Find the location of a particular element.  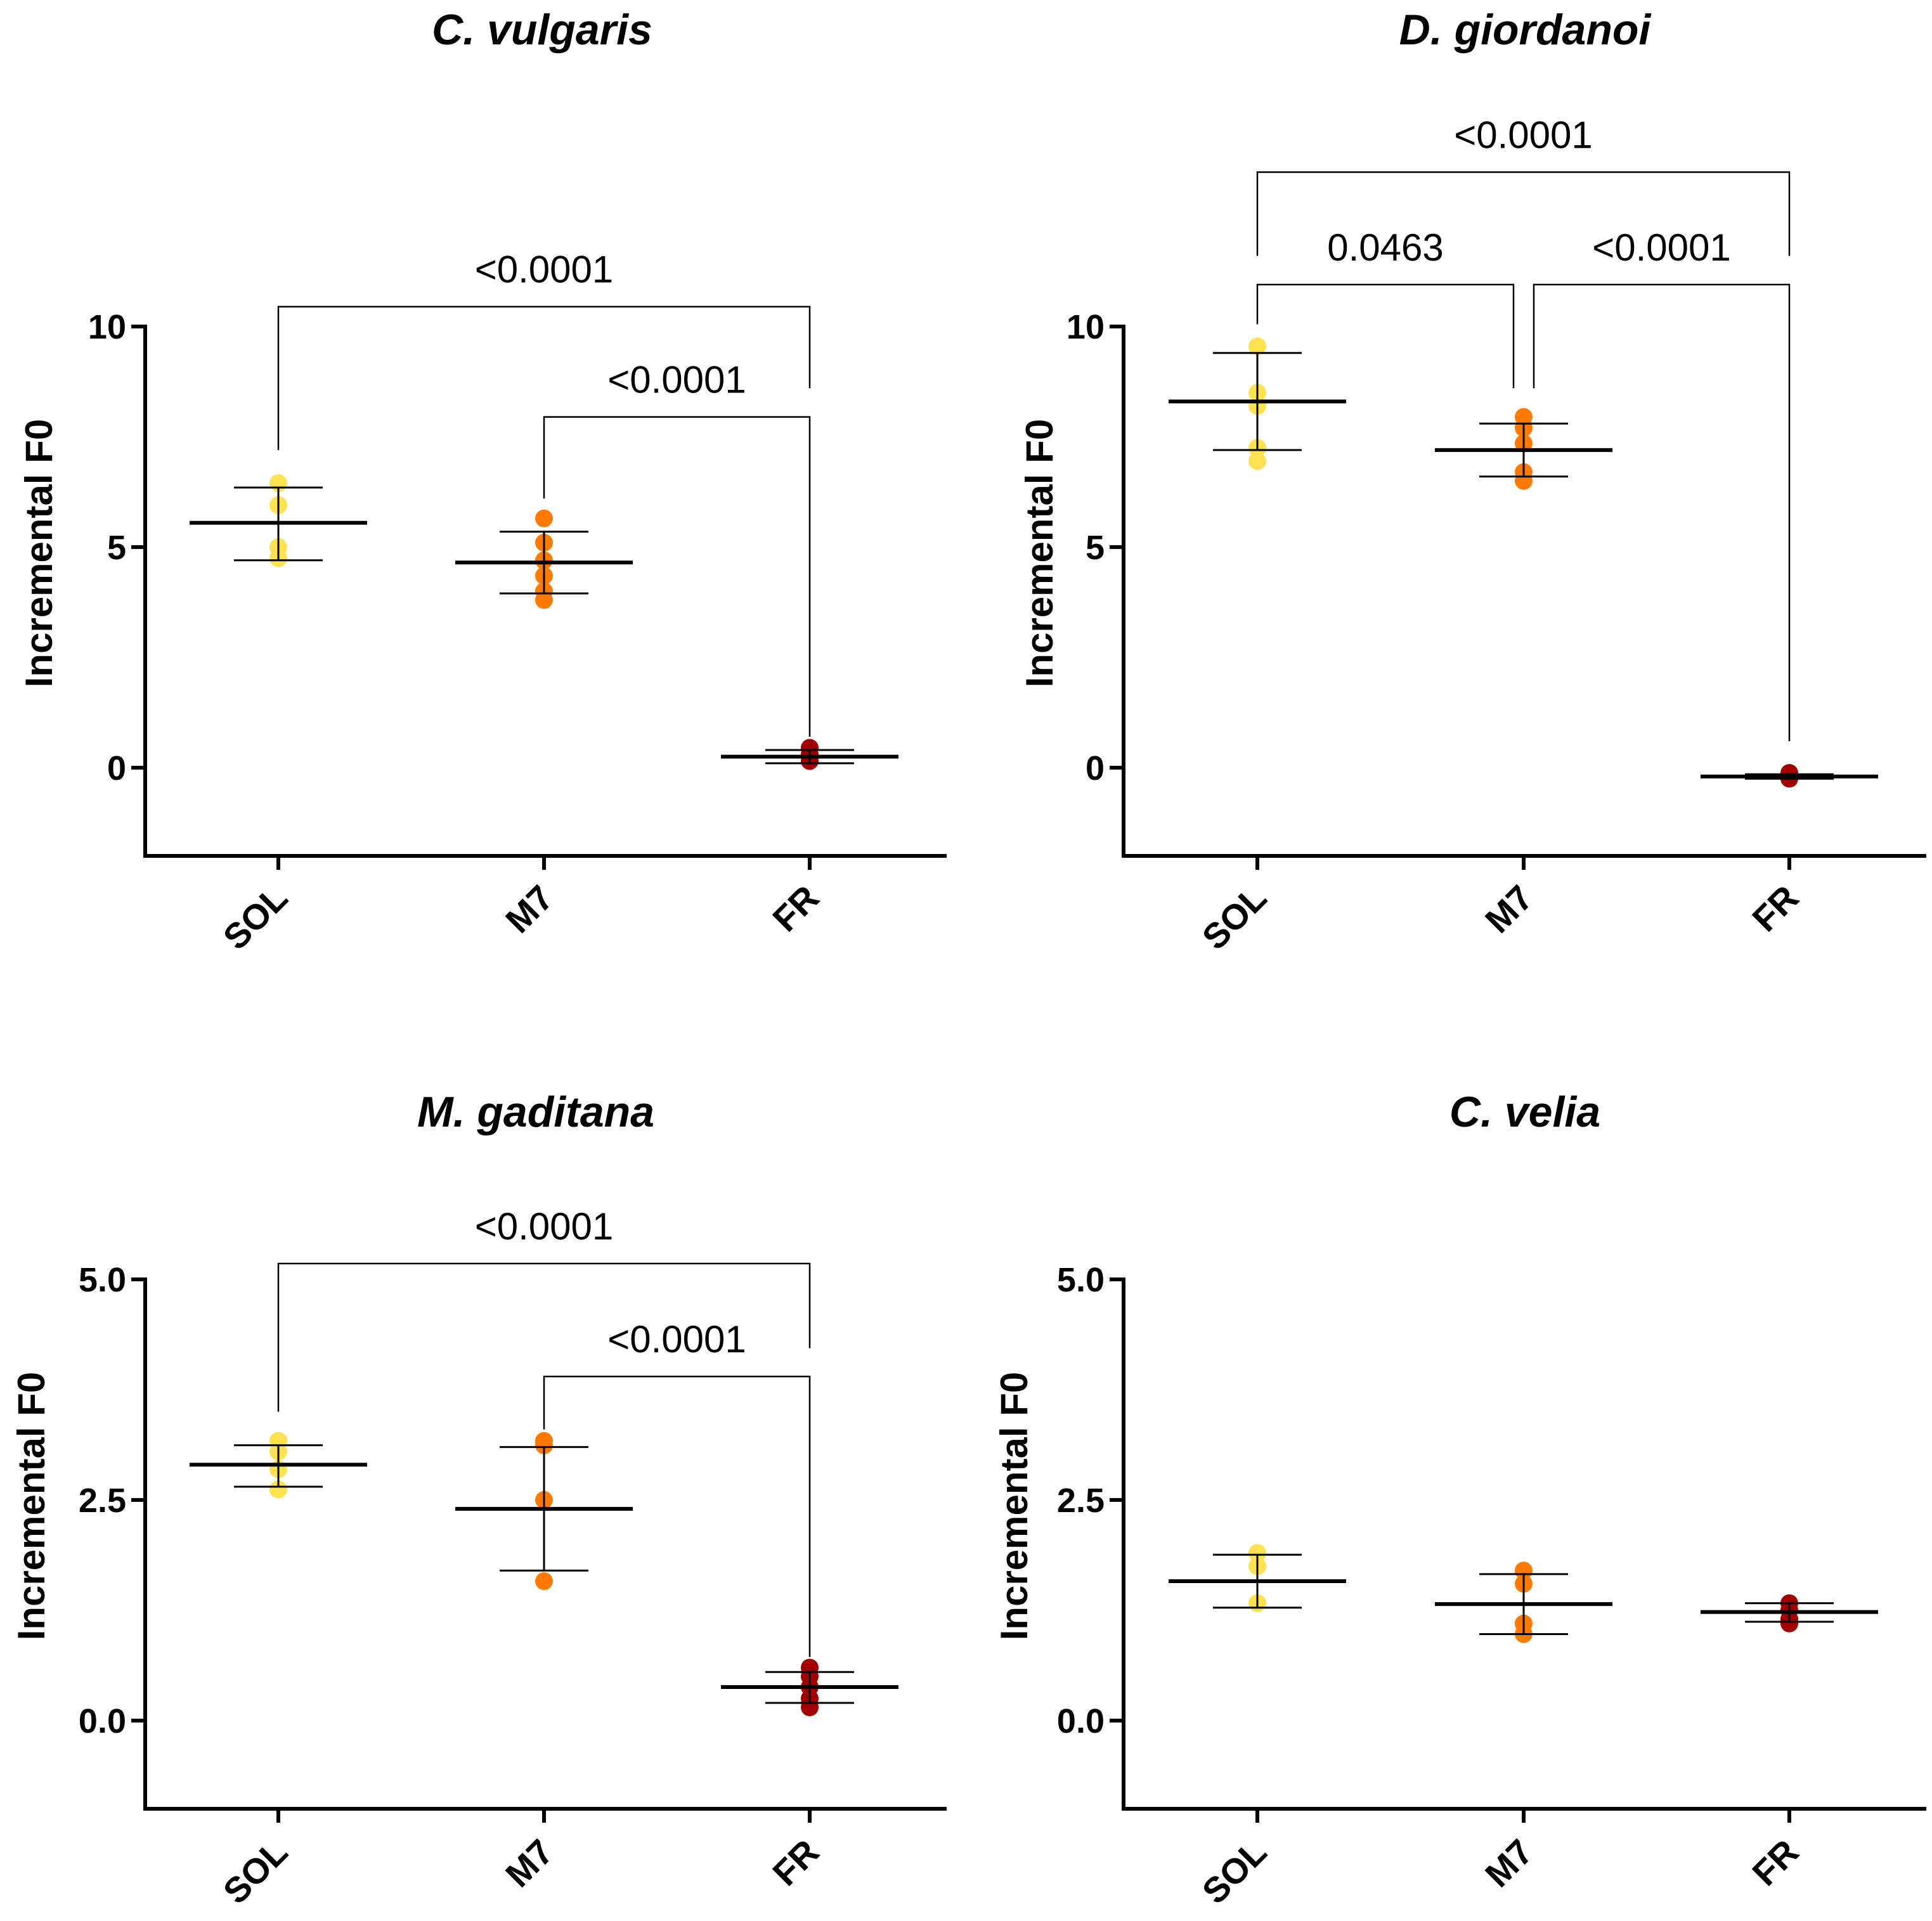

significance-bracket: 0.0463 is located at coordinates (1385, 308).